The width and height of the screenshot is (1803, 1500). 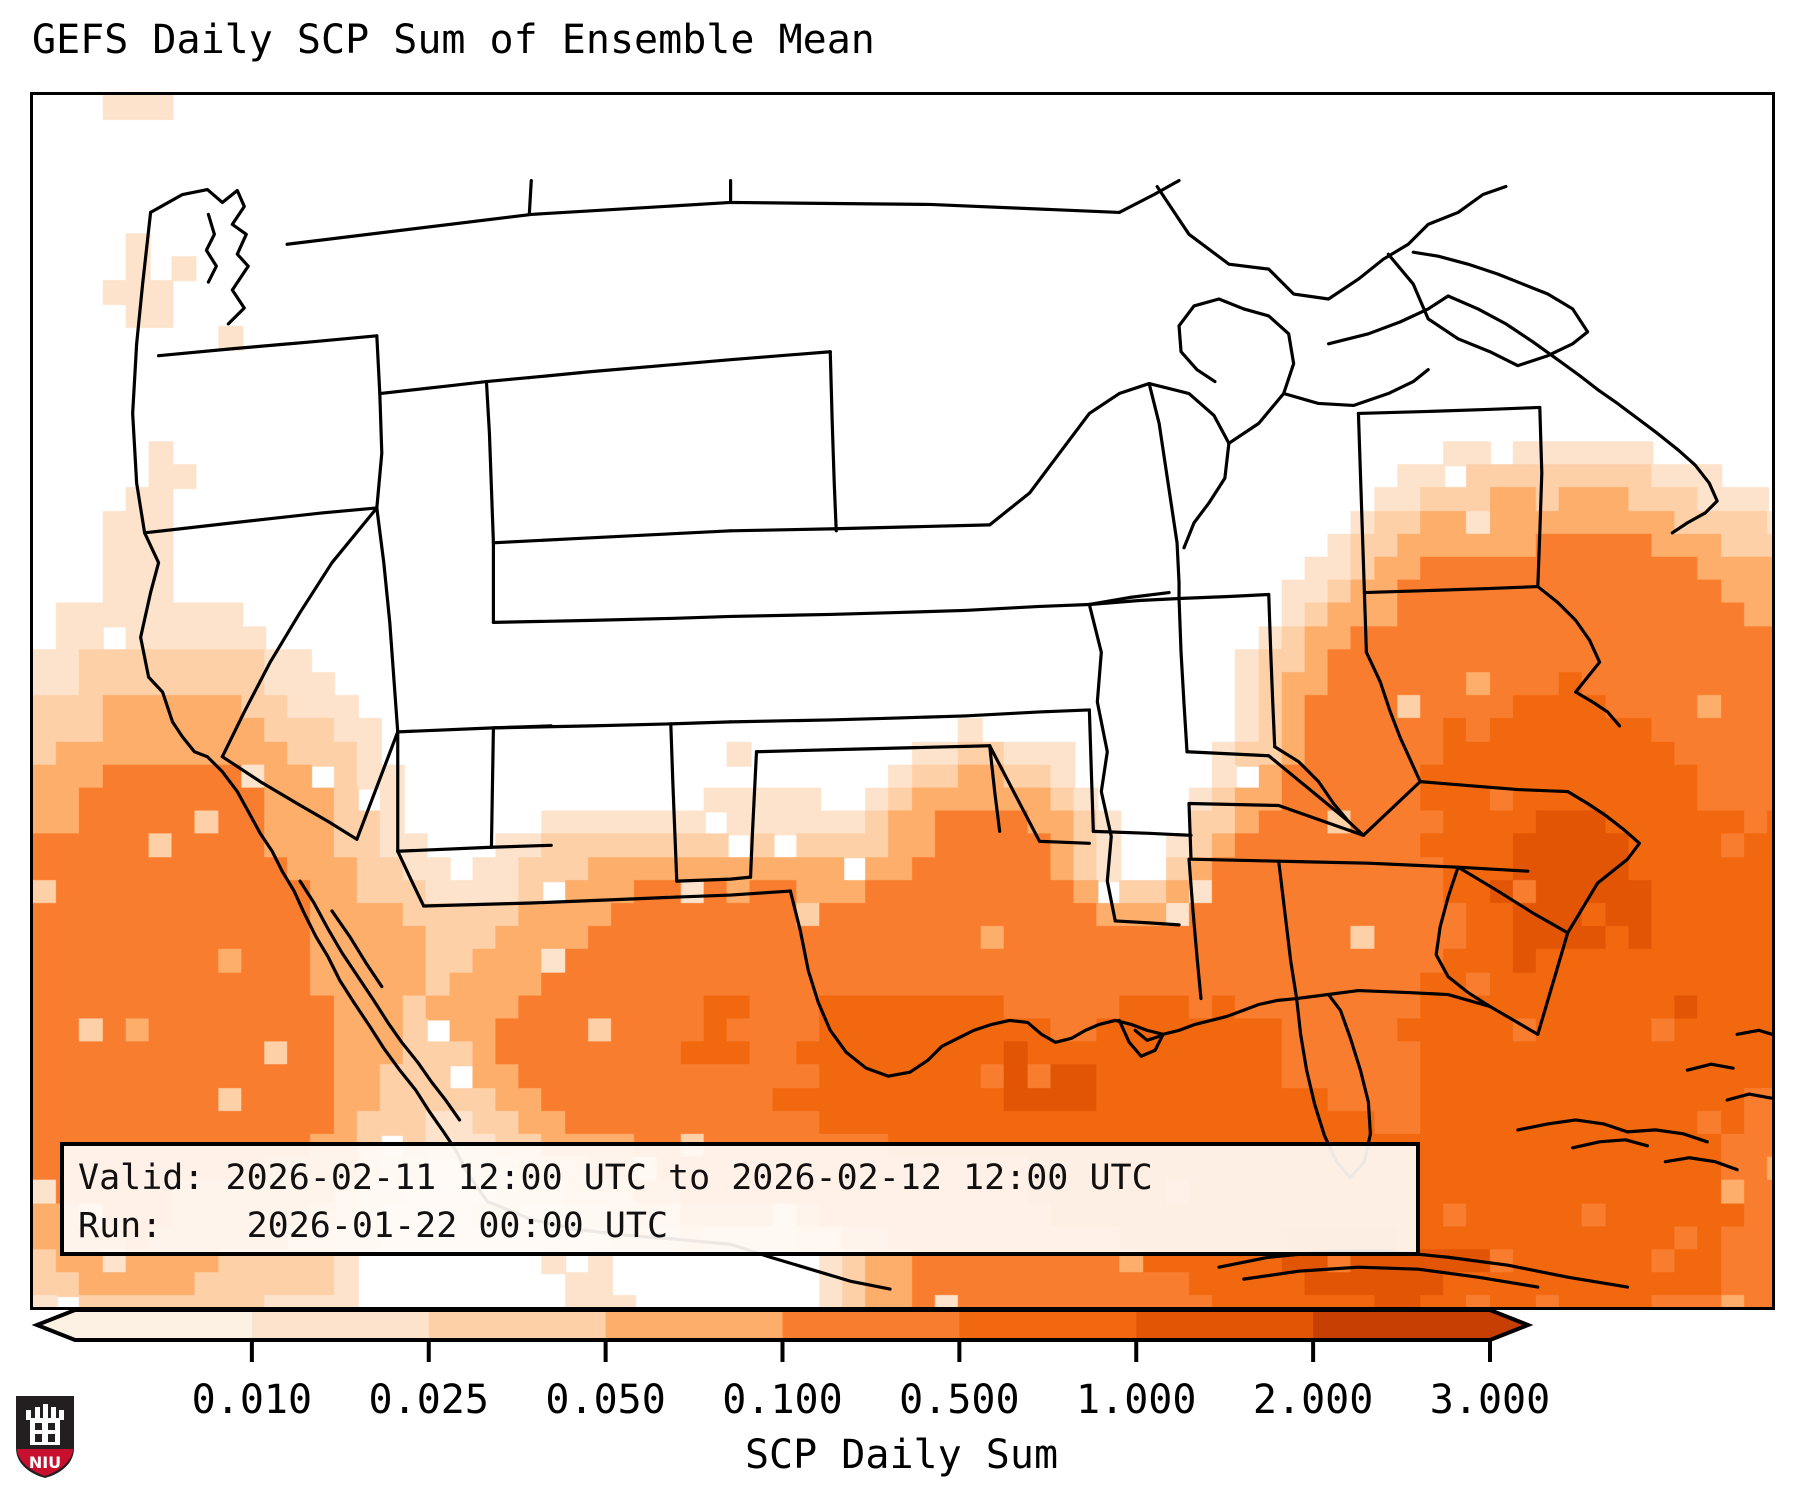 I want to click on colorbar-tick-label: 0.100, so click(x=782, y=1400).